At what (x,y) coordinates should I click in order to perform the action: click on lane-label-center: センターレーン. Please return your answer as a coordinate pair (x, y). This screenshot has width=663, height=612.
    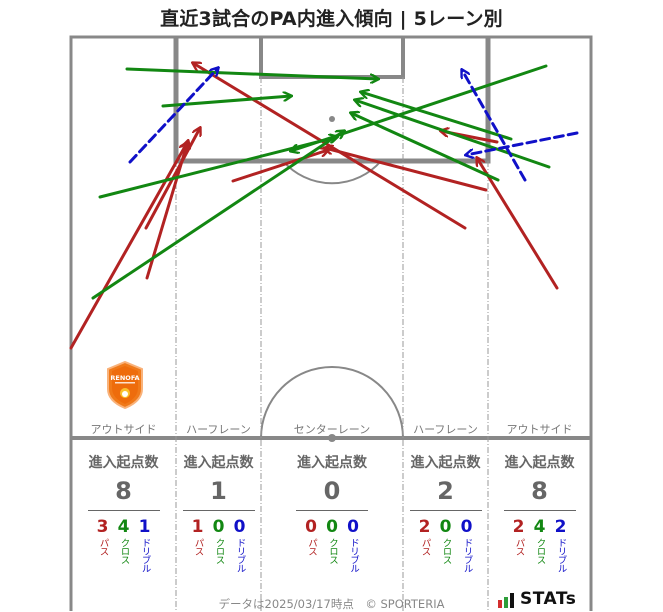
    Looking at the image, I should click on (332, 429).